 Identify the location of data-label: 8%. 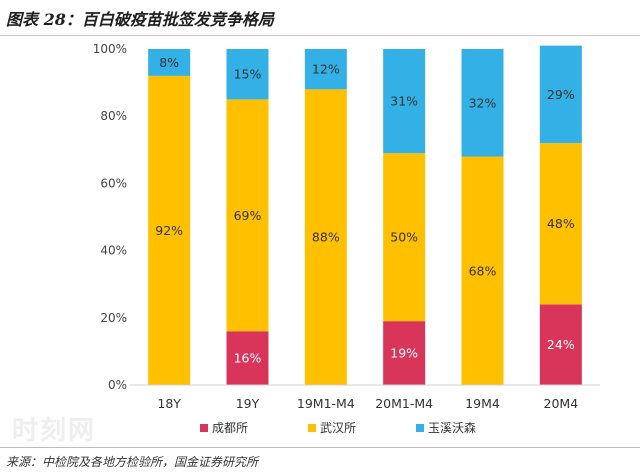
(169, 62).